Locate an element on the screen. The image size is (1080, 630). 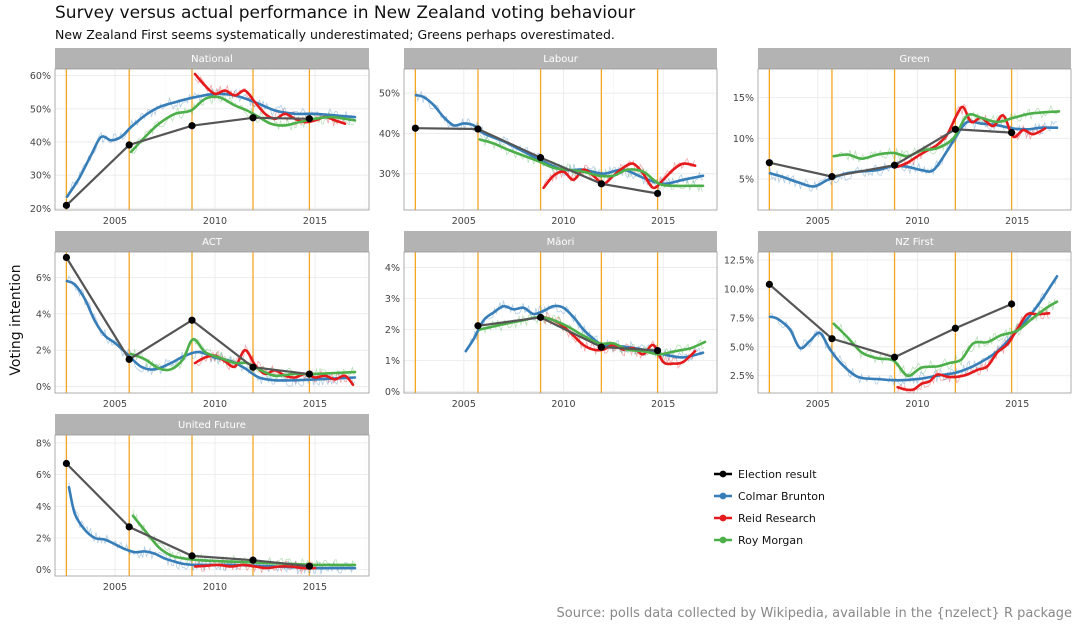
y-tick-label: 2.5% is located at coordinates (742, 376).